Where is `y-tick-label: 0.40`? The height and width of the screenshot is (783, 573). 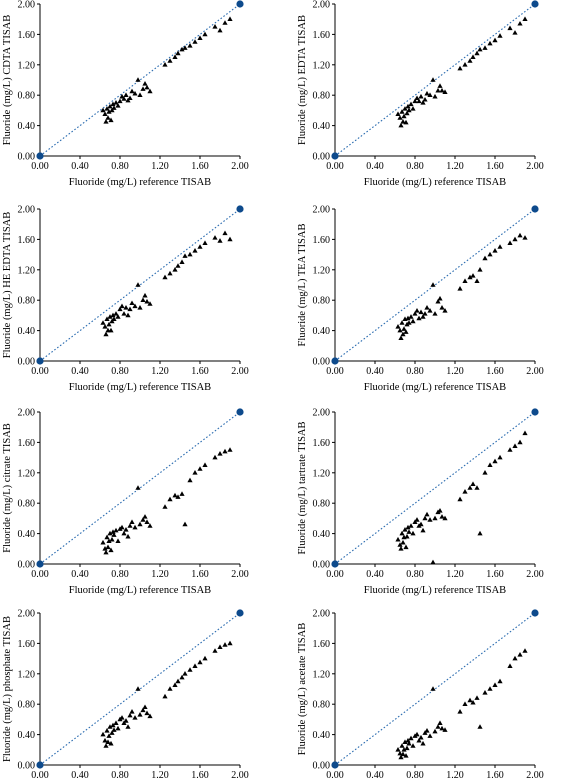 y-tick-label: 0.40 is located at coordinates (27, 126).